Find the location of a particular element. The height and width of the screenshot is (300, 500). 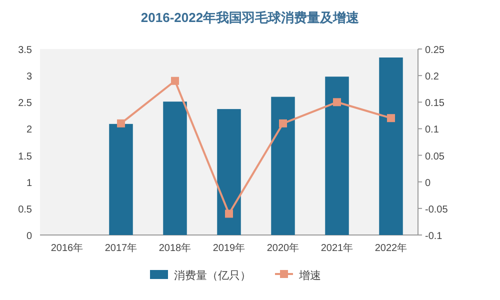

y2-tick-label: -0.1 is located at coordinates (434, 236).